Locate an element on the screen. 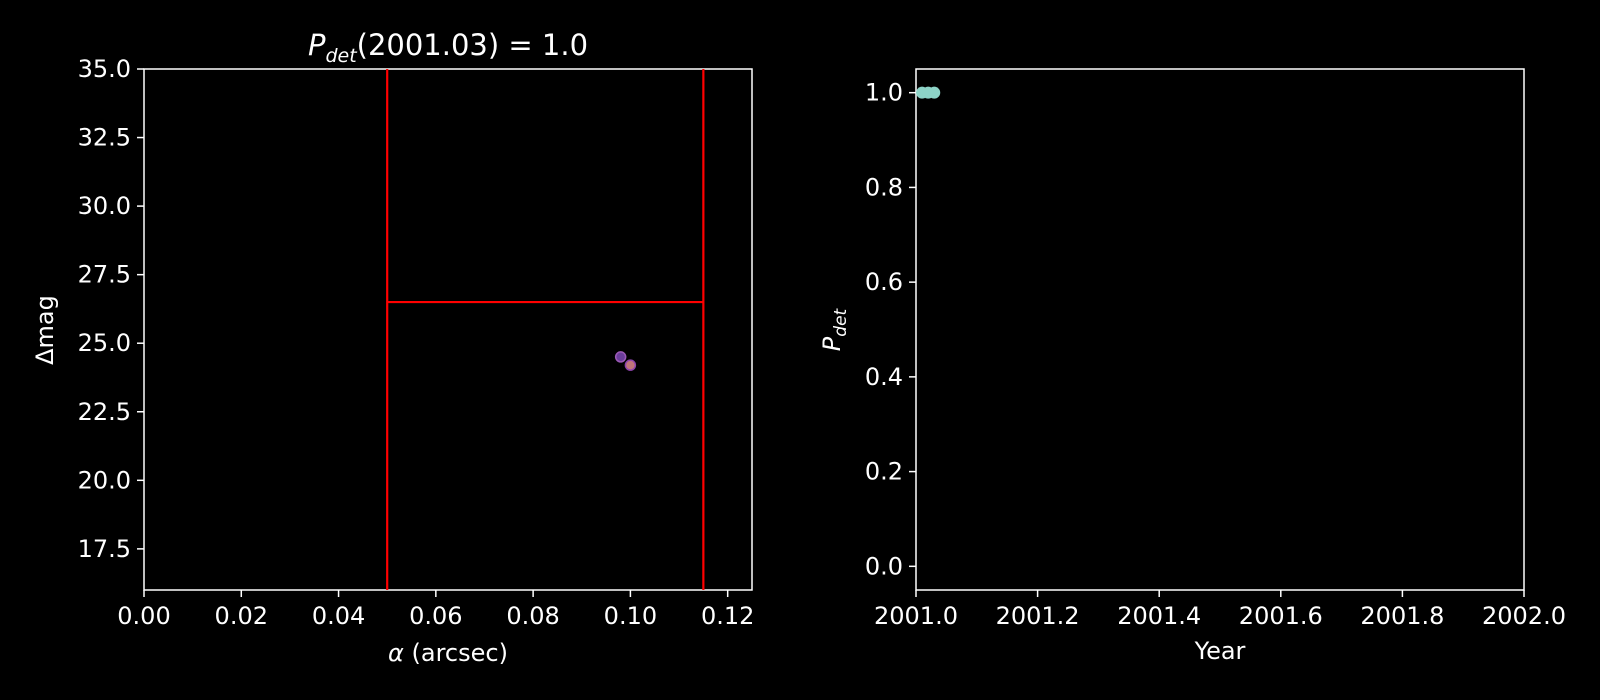  y-tick-label: 0.2 is located at coordinates (884, 472).